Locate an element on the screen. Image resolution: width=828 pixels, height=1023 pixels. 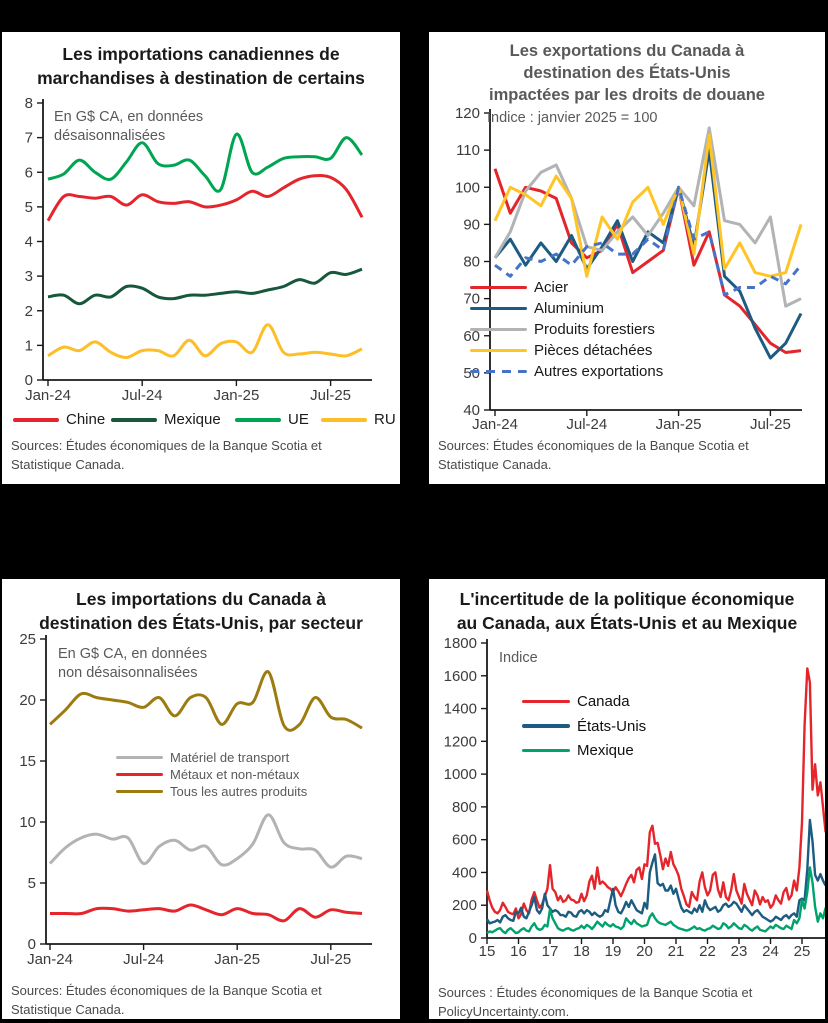
legend-item: Canada is located at coordinates (576, 701).